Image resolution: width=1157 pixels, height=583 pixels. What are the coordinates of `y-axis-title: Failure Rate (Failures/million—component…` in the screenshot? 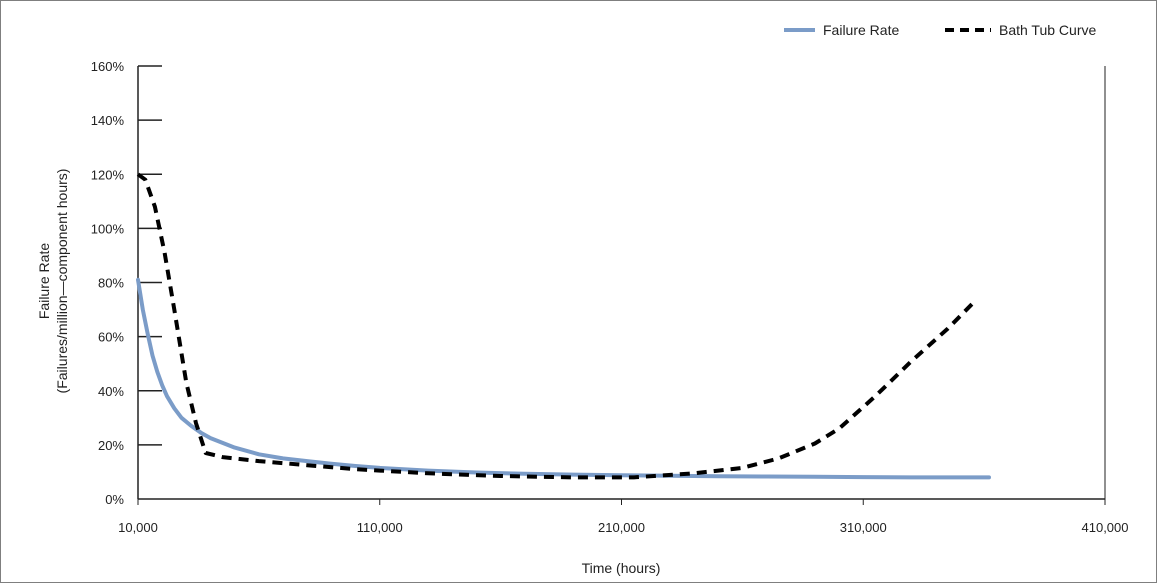 It's located at (53, 281).